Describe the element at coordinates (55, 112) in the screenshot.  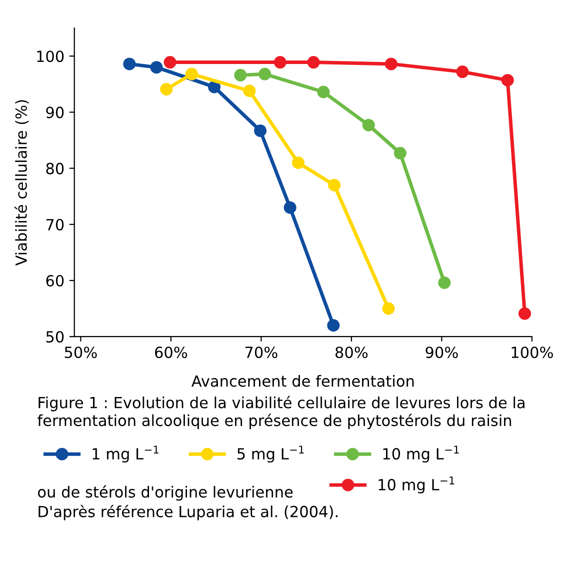
I see `y-tick-label: 90` at that location.